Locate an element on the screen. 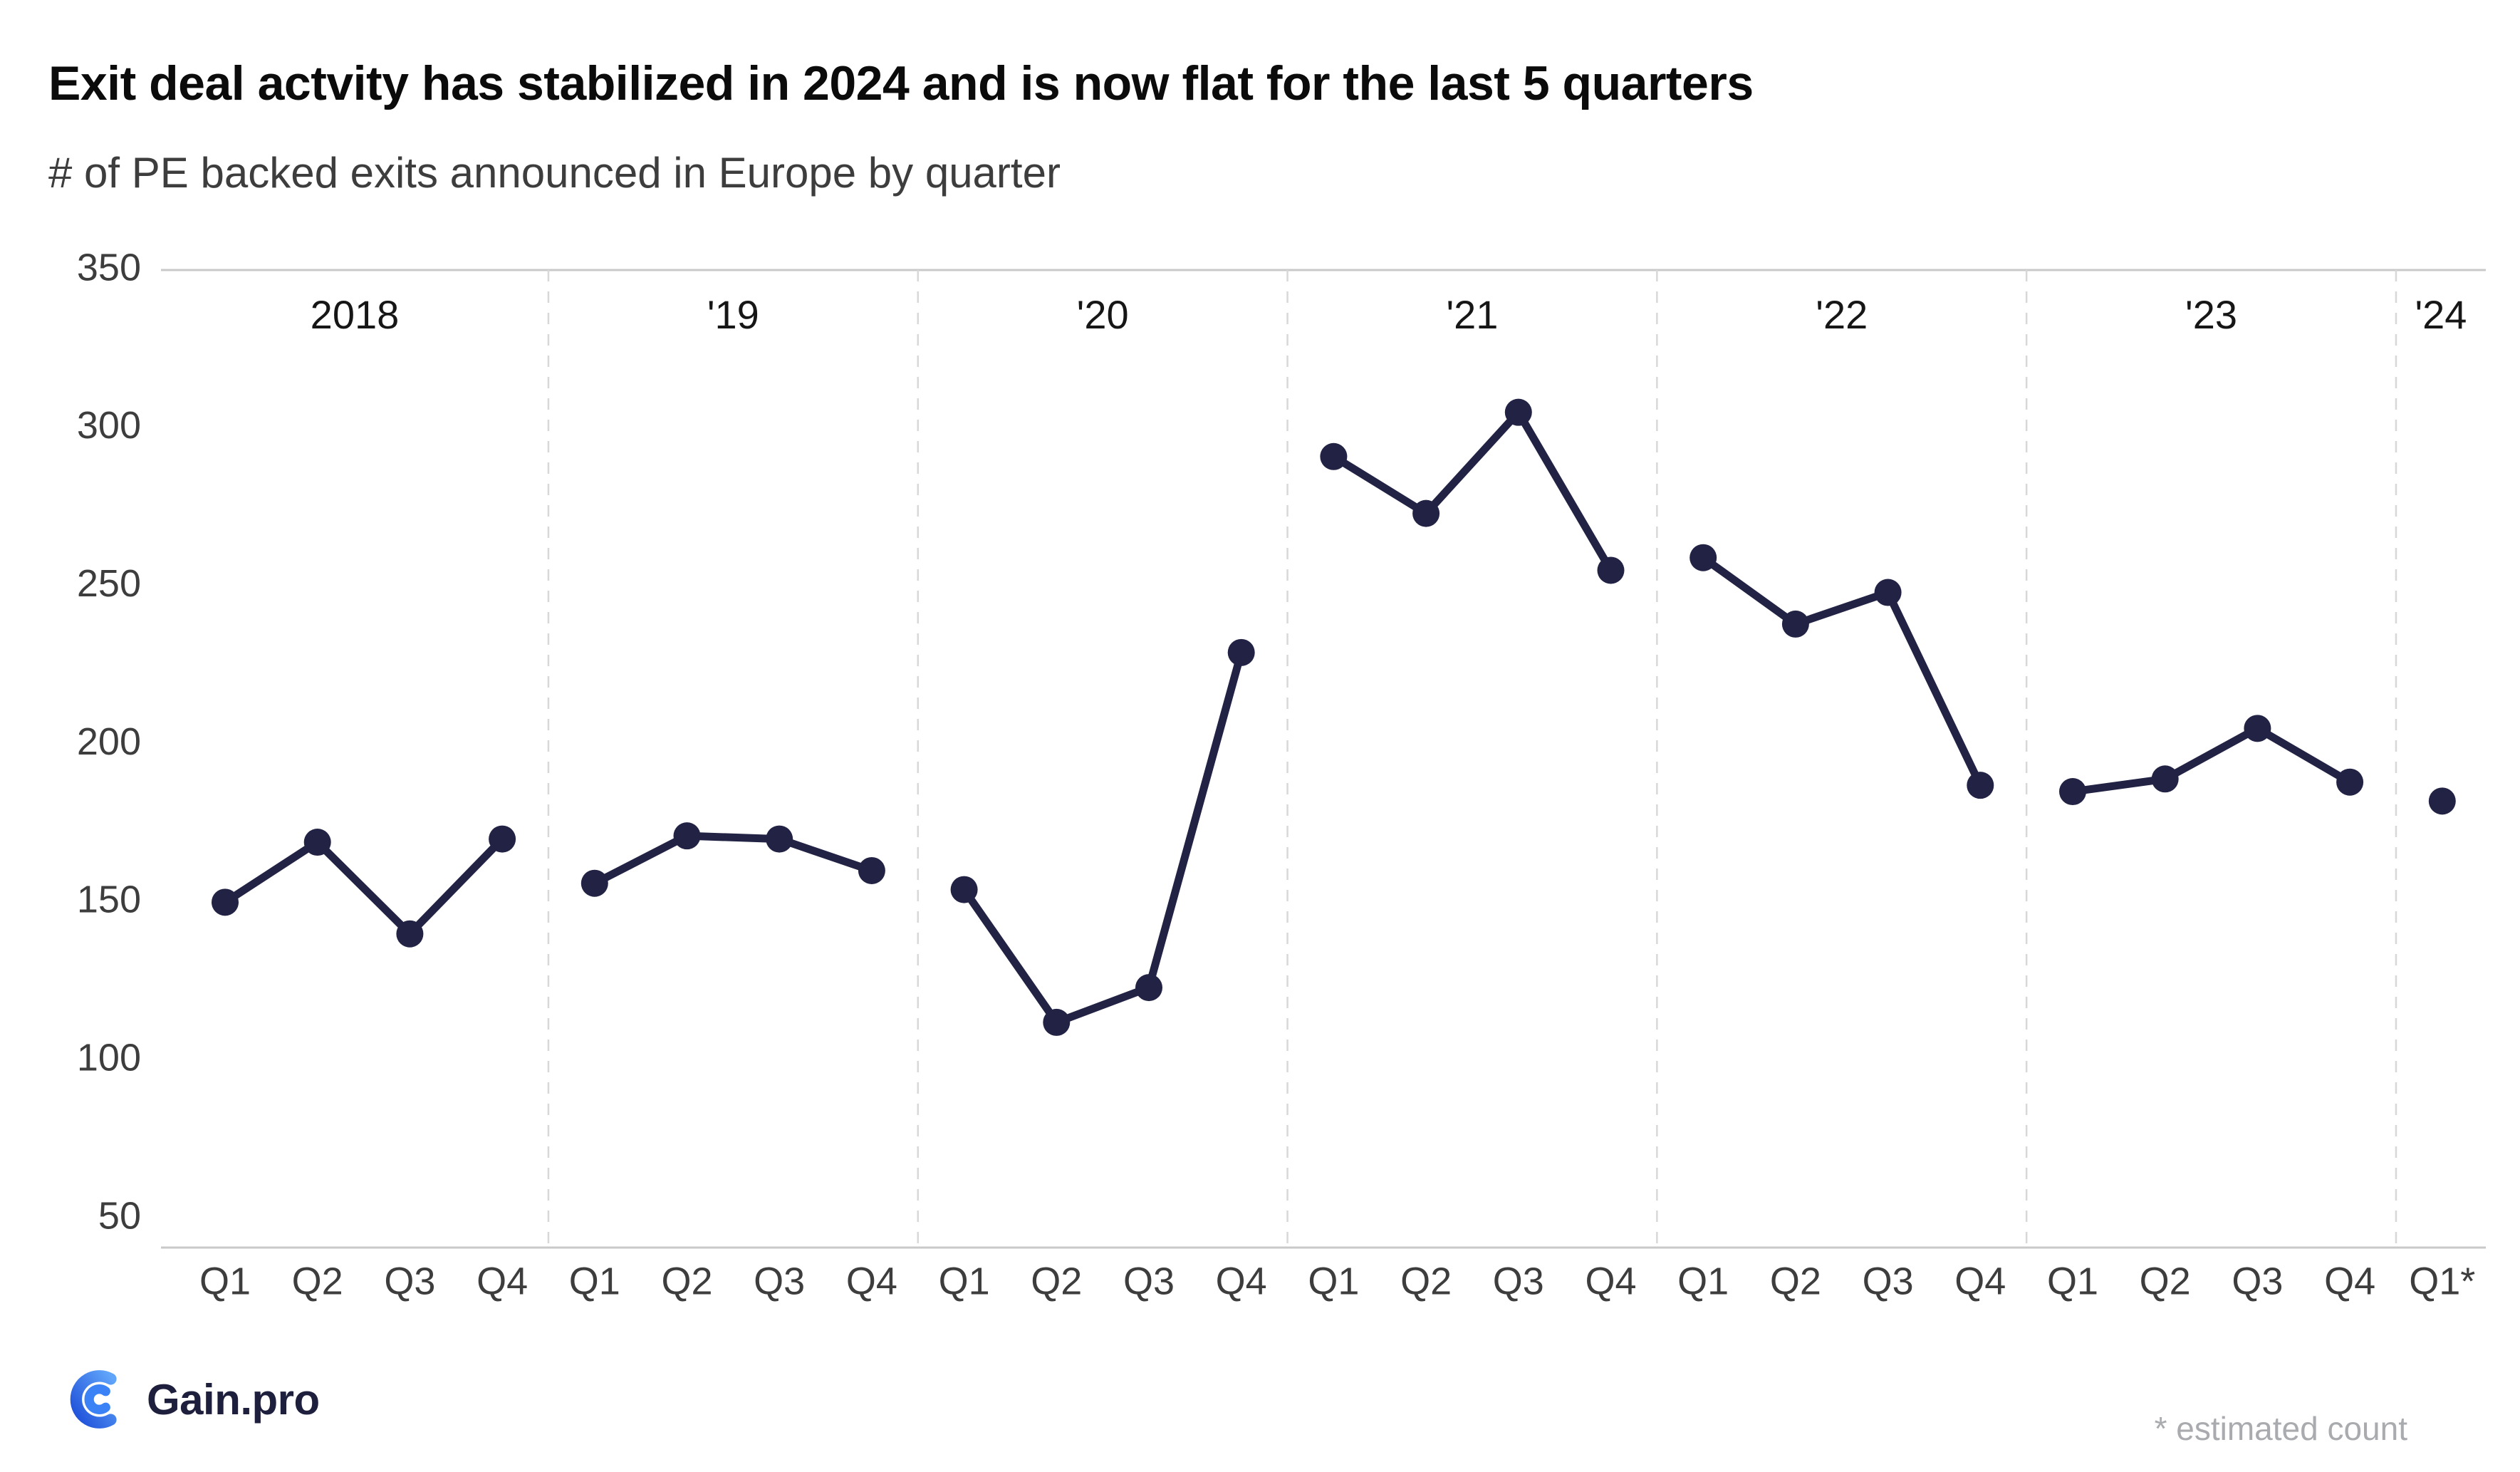 The image size is (2520, 1472). year-label: '23 is located at coordinates (2211, 314).